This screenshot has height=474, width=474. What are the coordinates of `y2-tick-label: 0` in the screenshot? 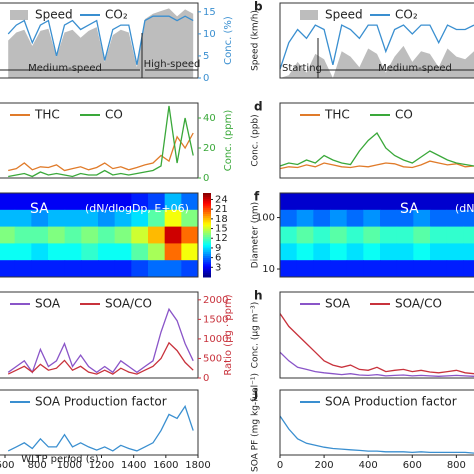 It's located at (206, 378).